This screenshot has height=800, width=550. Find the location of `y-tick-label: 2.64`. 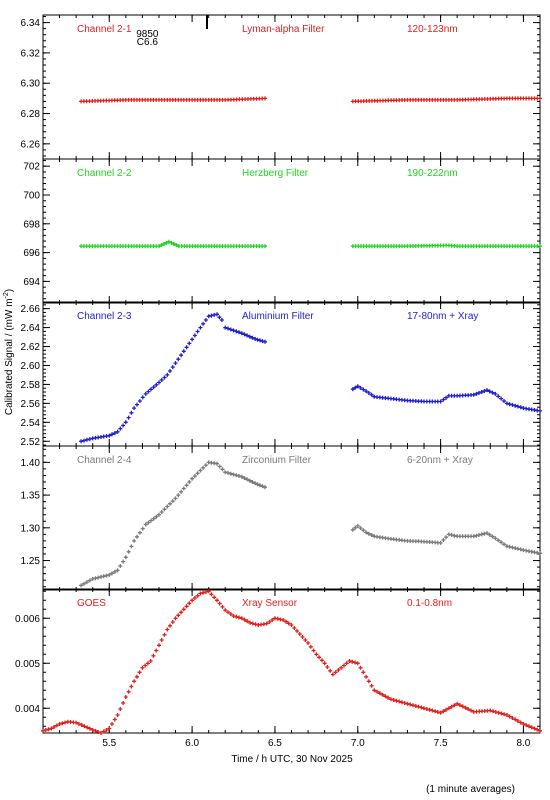

y-tick-label: 2.64 is located at coordinates (31, 328).